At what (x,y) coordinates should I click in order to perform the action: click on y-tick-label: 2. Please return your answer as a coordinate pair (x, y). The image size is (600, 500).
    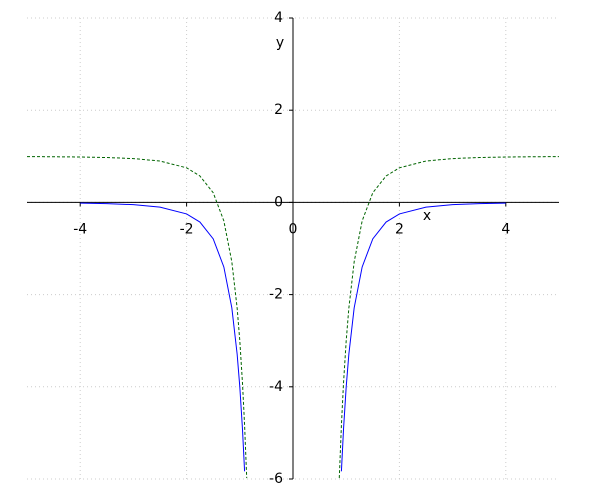
    Looking at the image, I should click on (278, 110).